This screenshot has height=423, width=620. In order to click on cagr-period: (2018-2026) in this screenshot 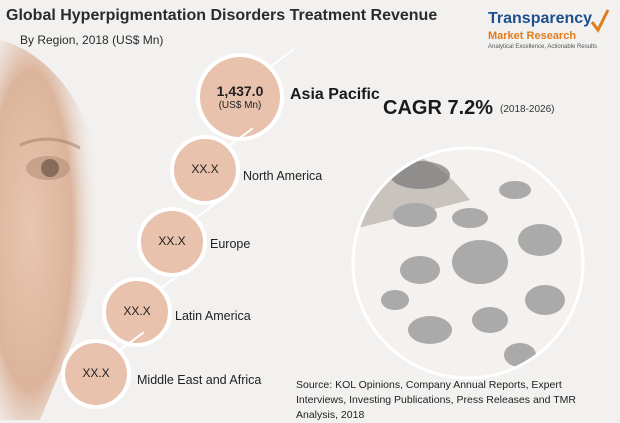, I will do `click(527, 109)`.